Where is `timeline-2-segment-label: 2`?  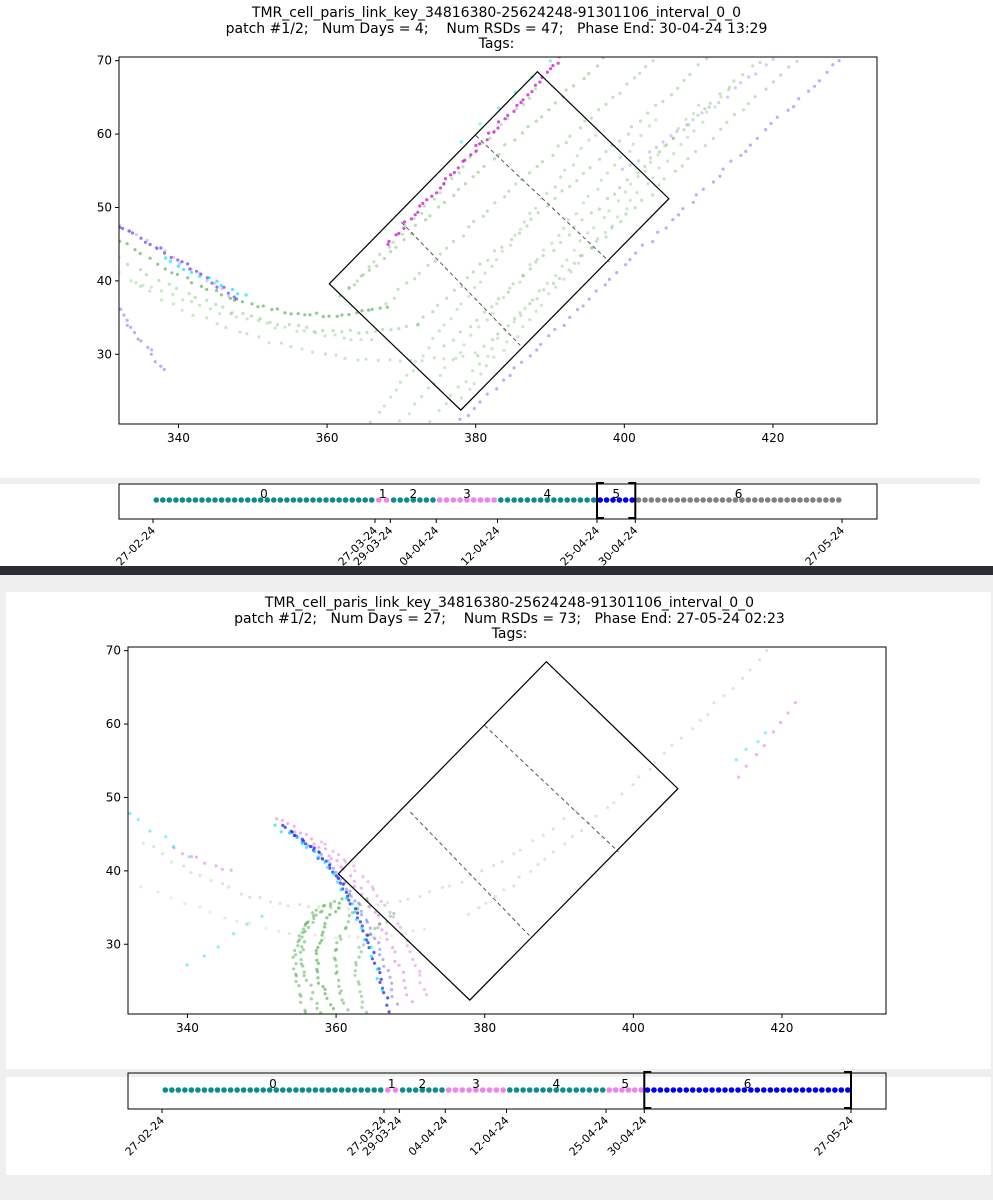 timeline-2-segment-label: 2 is located at coordinates (422, 1084).